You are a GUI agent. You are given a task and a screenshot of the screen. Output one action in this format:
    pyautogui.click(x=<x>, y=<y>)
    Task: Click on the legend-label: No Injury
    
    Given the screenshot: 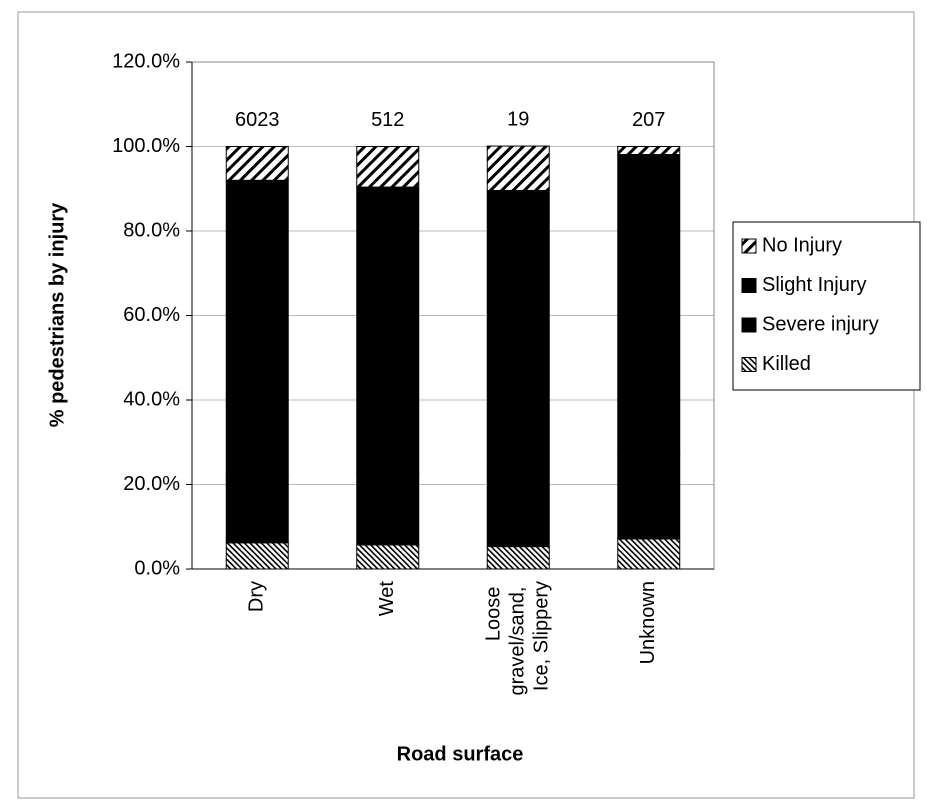 What is the action you would take?
    pyautogui.click(x=802, y=245)
    